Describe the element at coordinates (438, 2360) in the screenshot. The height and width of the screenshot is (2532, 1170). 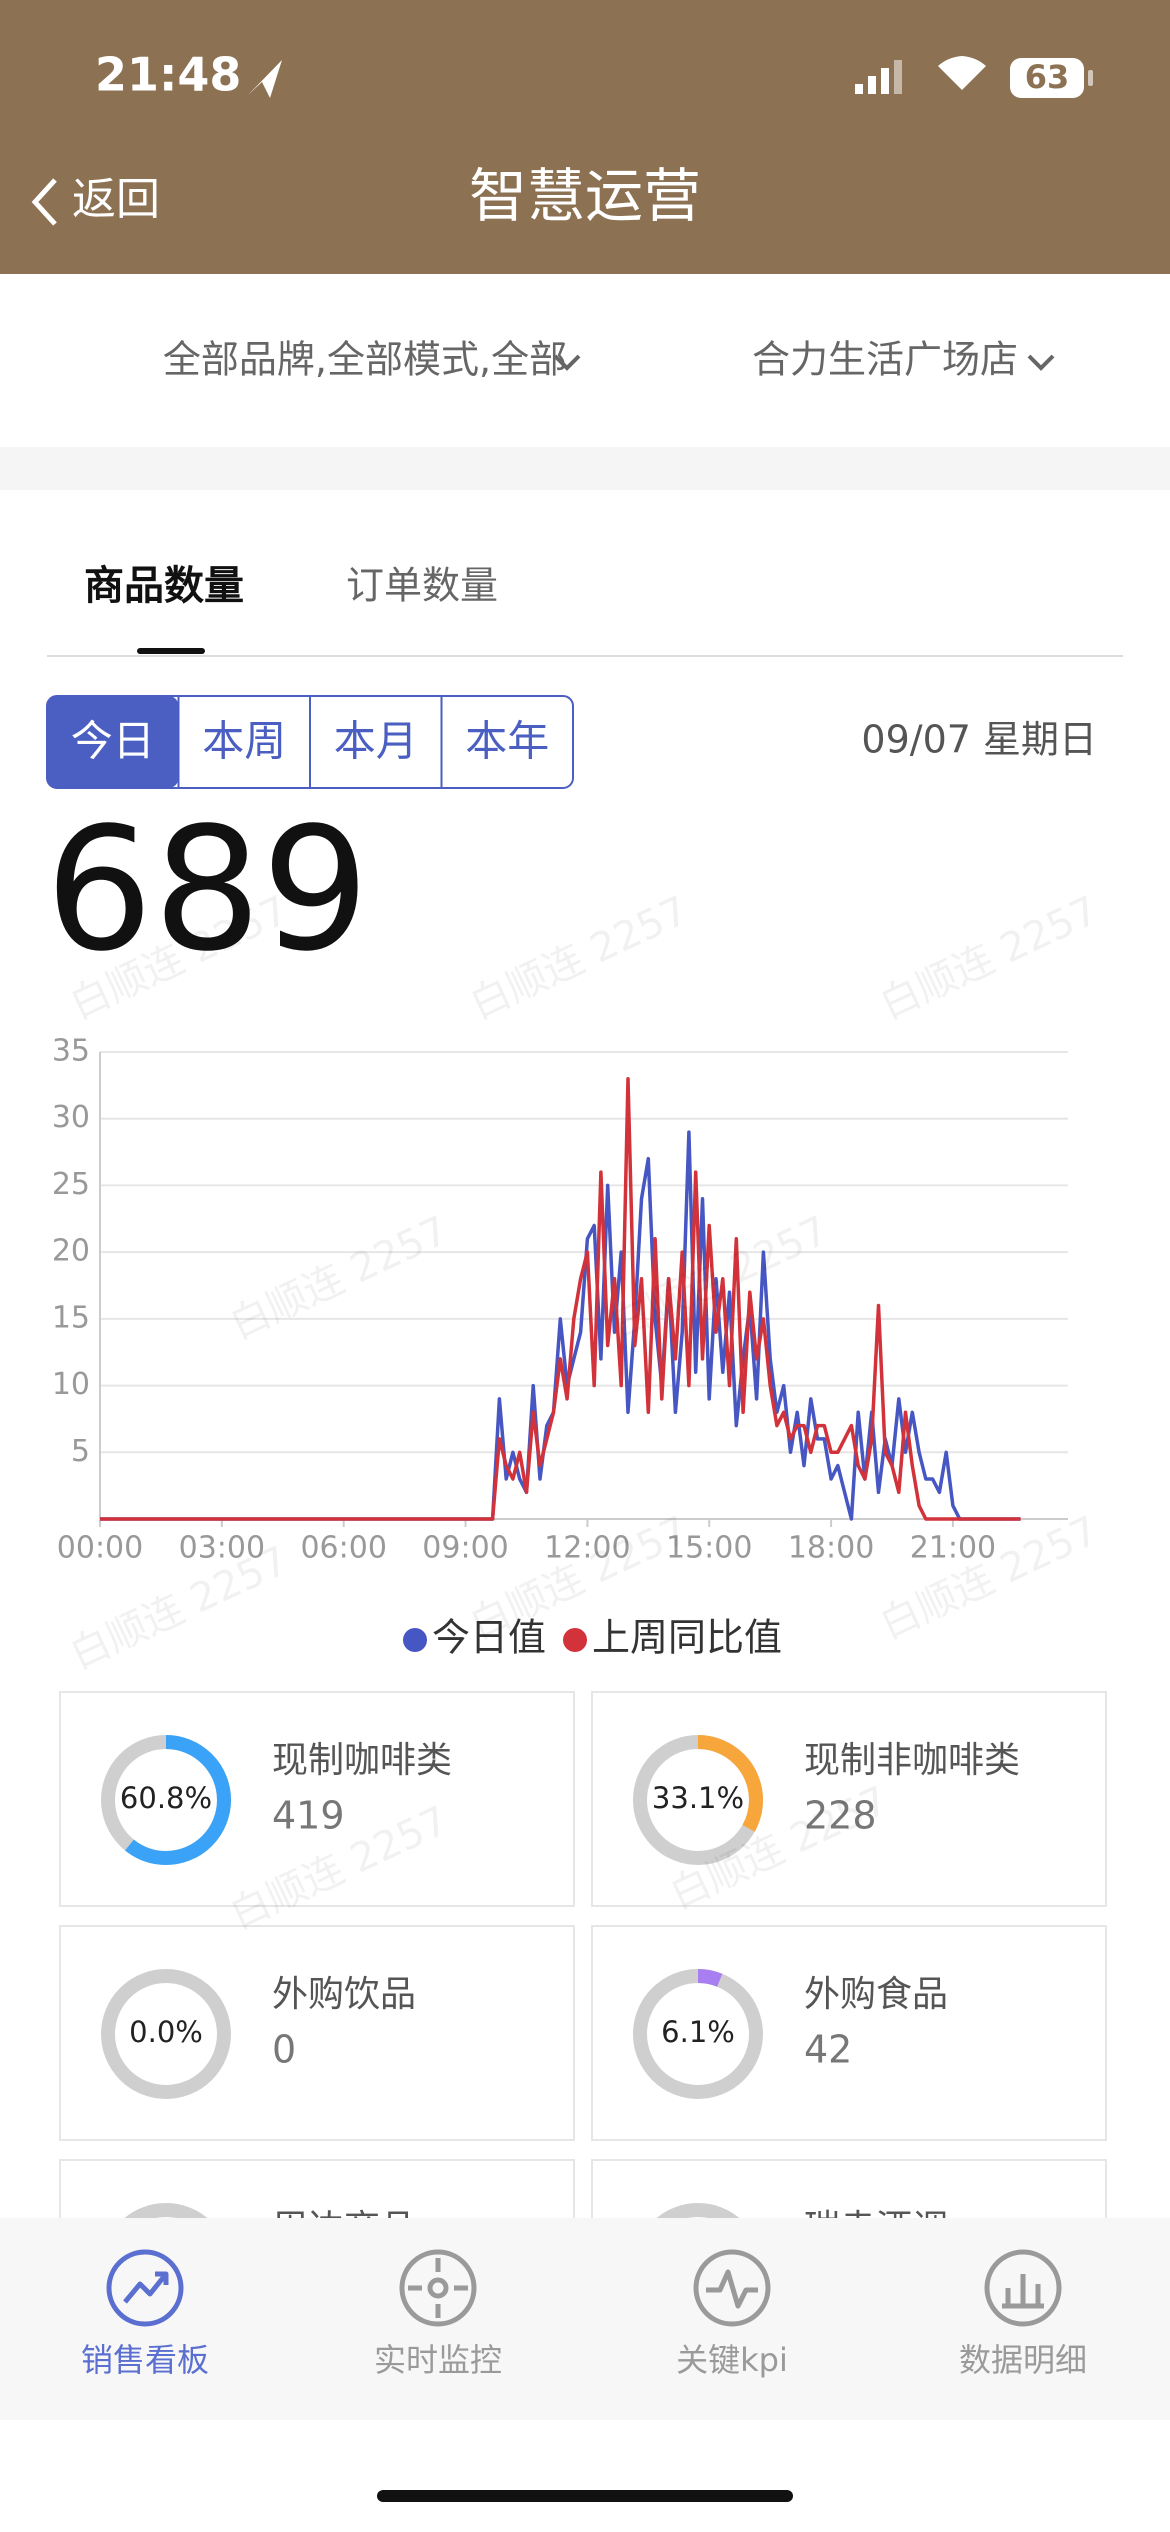
I see `tab-label: 实时监控` at that location.